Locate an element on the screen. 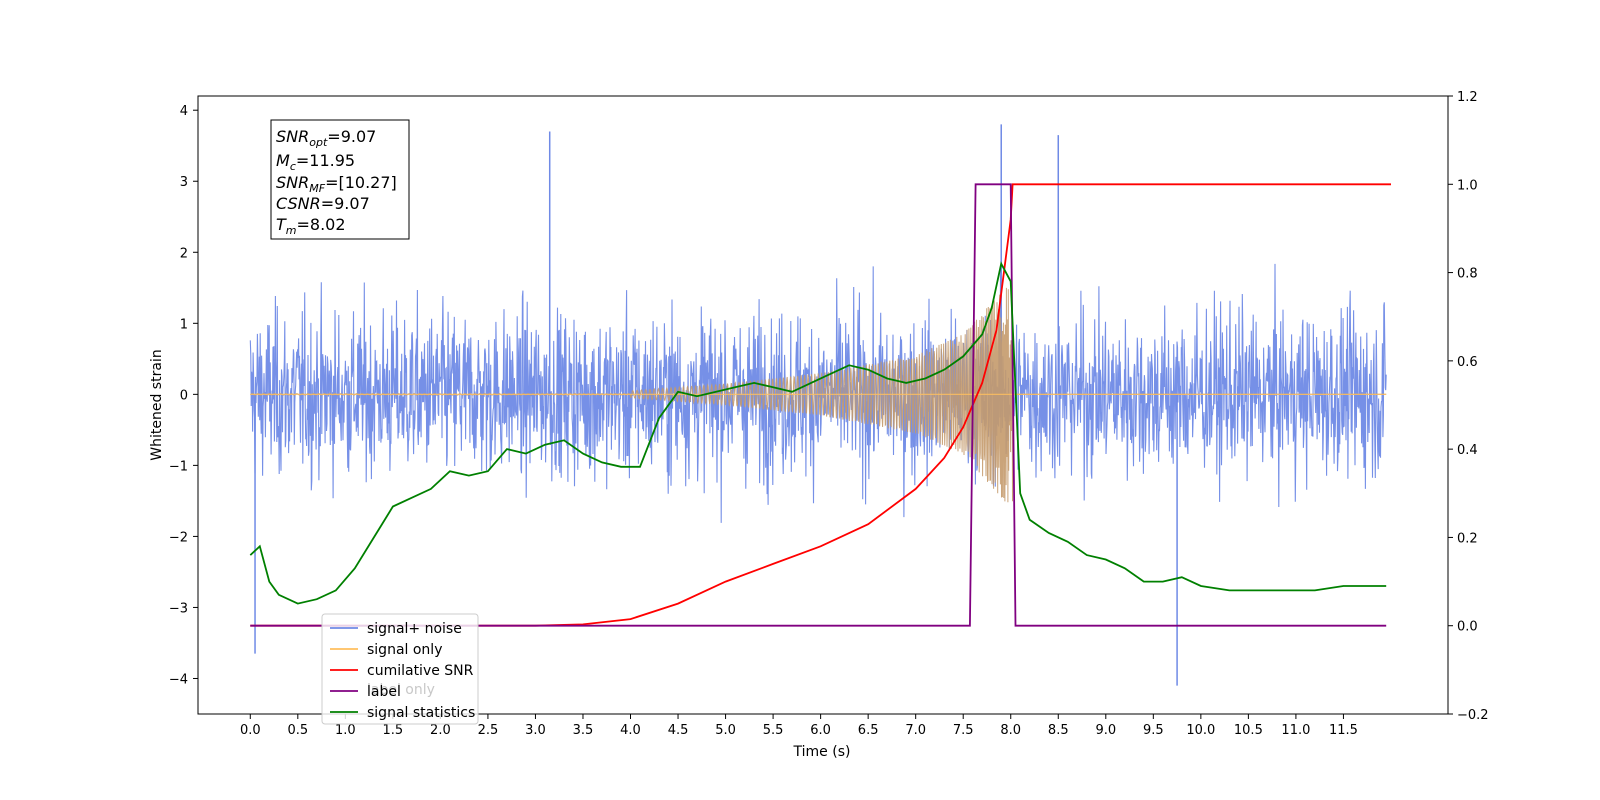  y-left-tick-label-1: 3 is located at coordinates (184, 182).